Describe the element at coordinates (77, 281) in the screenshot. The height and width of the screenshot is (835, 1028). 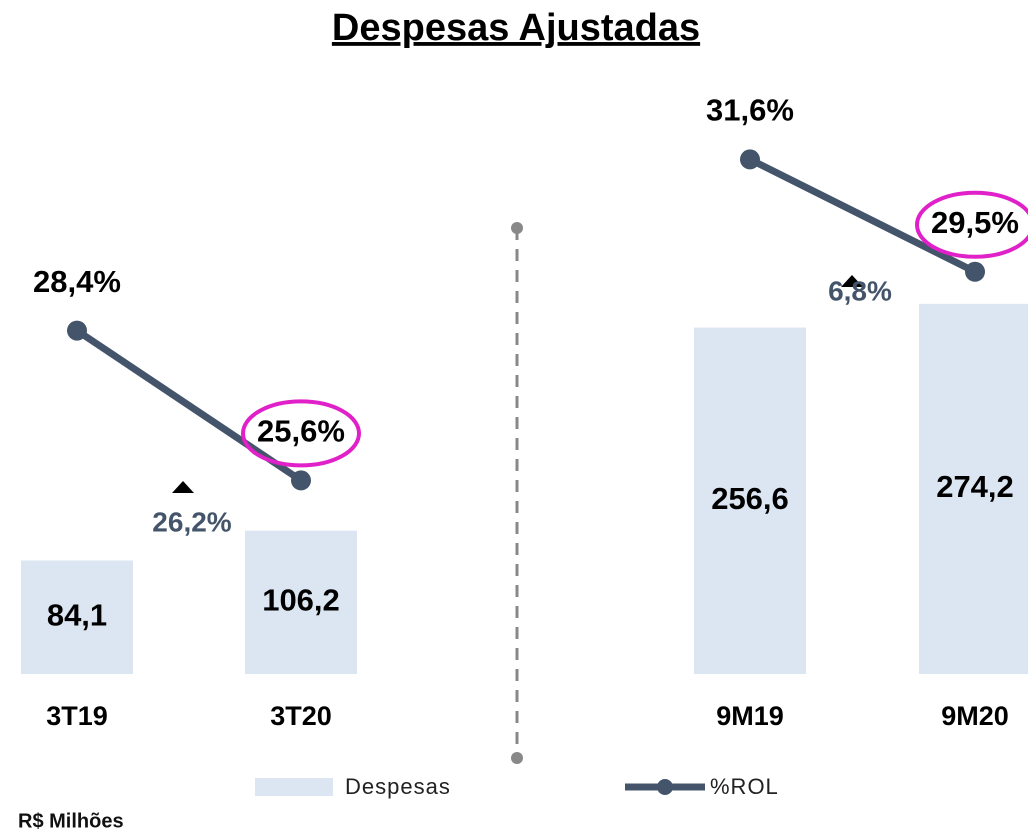
I see `line-label: 28,4%` at that location.